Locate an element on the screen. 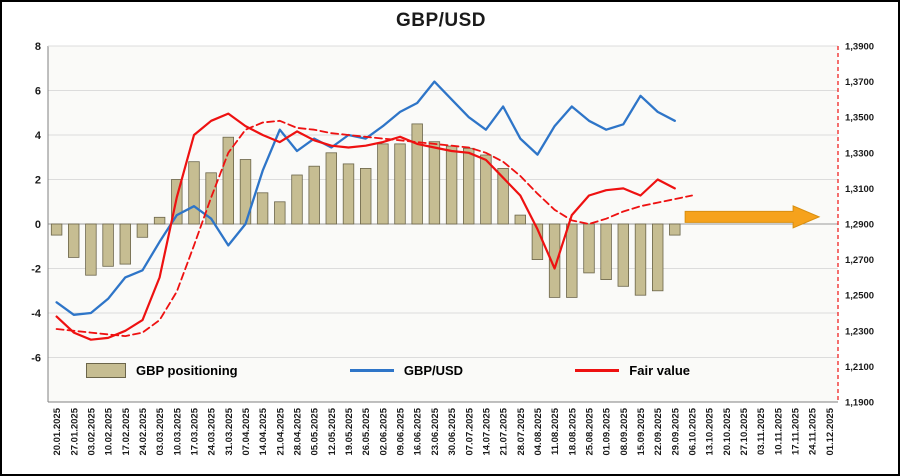 The image size is (900, 476). legend-item-positioning: GBP positioning is located at coordinates (162, 370).